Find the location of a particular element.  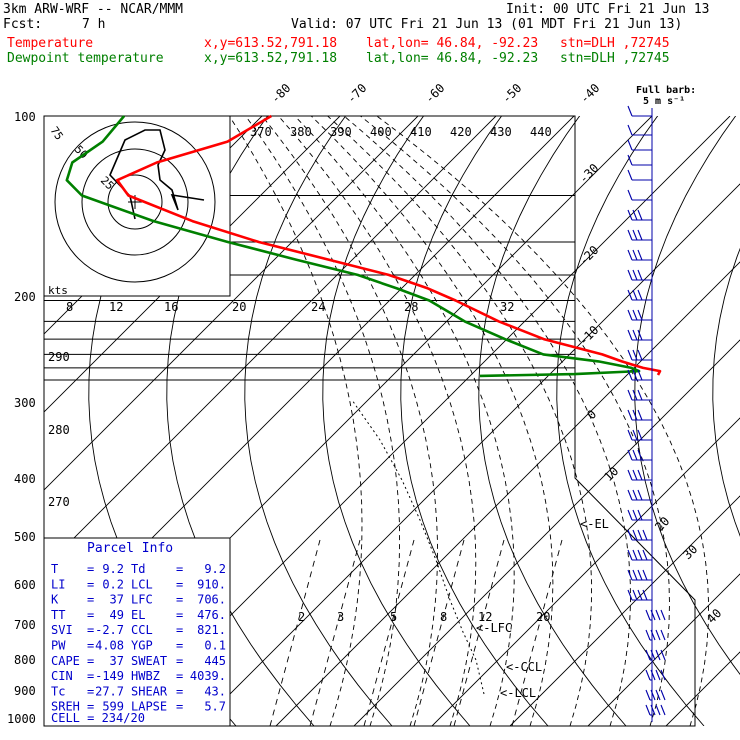

dewpoint-legend-label: Dewpoint temperature is located at coordinates (85, 58).